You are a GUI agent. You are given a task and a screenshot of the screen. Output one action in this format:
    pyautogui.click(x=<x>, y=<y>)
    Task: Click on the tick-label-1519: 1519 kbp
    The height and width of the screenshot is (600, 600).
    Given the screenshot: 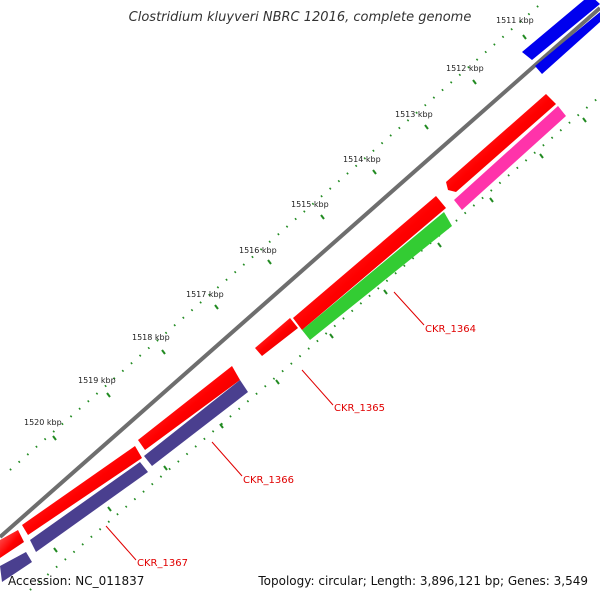 What is the action you would take?
    pyautogui.click(x=97, y=380)
    